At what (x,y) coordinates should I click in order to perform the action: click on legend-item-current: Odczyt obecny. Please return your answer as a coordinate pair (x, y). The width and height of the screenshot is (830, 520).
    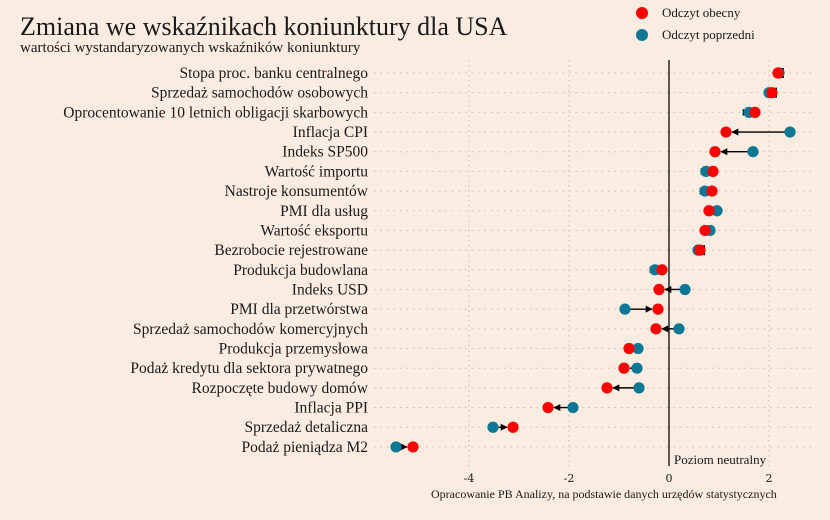
    Looking at the image, I should click on (688, 13).